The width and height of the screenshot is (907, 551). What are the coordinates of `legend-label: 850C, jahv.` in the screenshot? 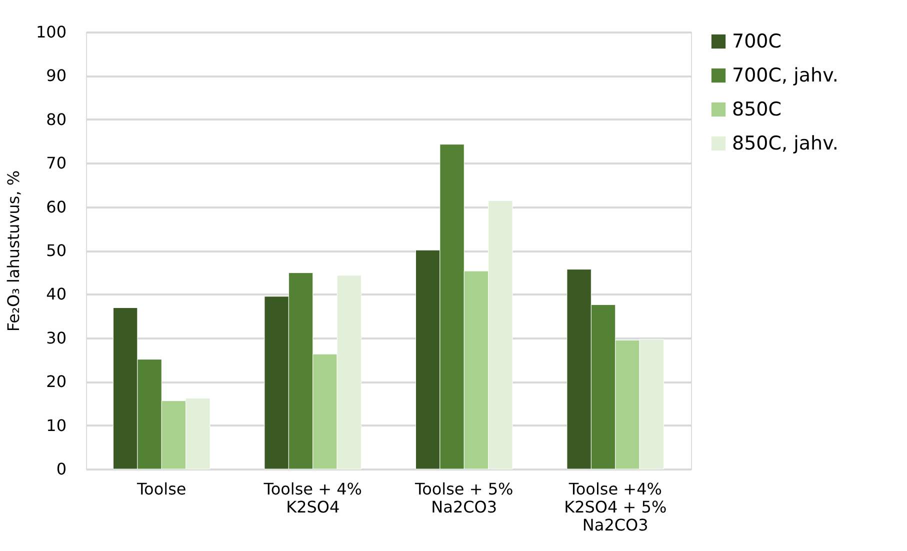 It's located at (785, 143).